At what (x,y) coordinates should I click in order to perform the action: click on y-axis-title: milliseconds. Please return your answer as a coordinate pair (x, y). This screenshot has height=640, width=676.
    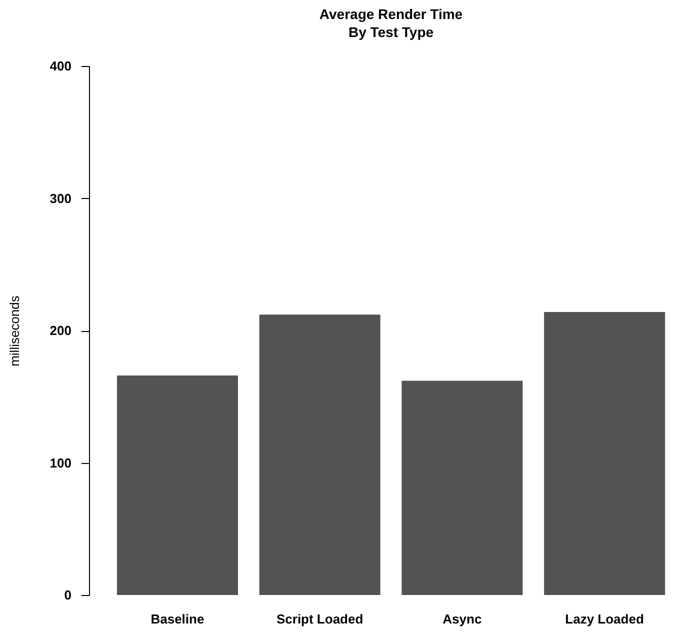
    Looking at the image, I should click on (14, 330).